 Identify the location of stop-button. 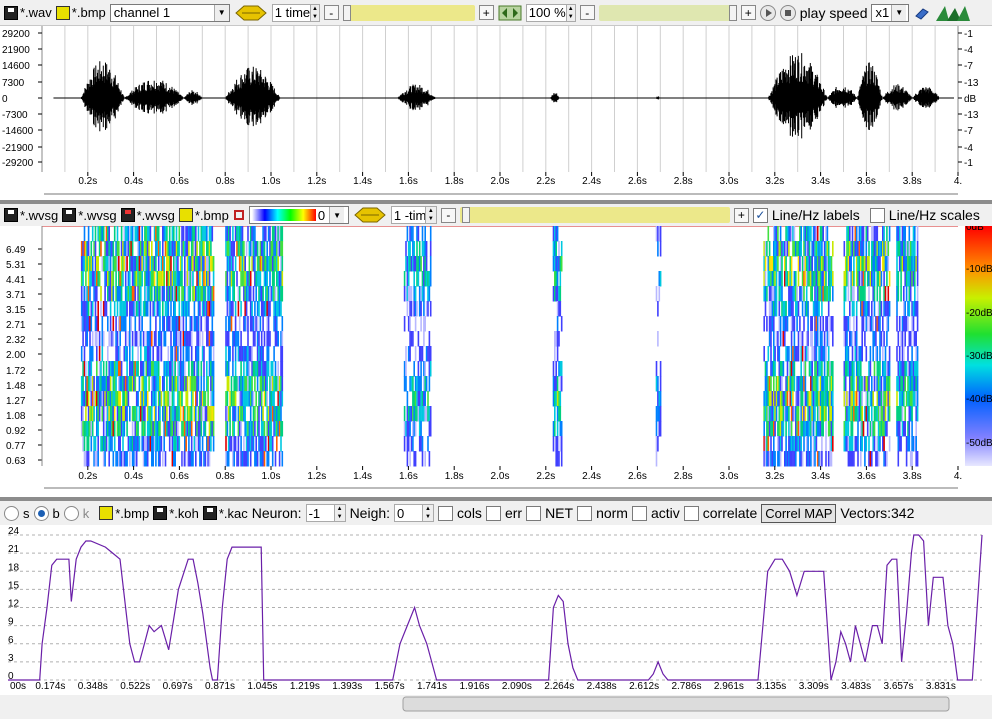
(787, 12).